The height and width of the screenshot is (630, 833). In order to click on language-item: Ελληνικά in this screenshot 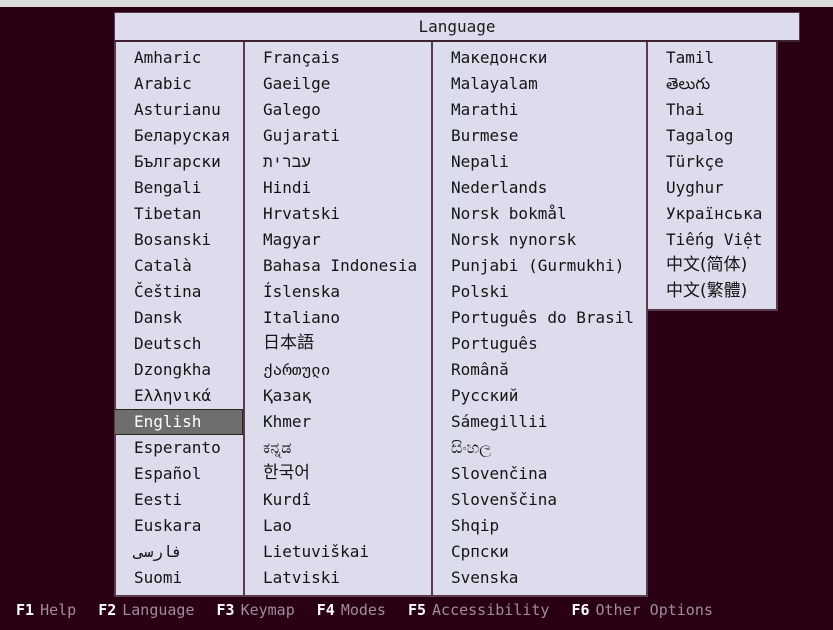, I will do `click(173, 395)`.